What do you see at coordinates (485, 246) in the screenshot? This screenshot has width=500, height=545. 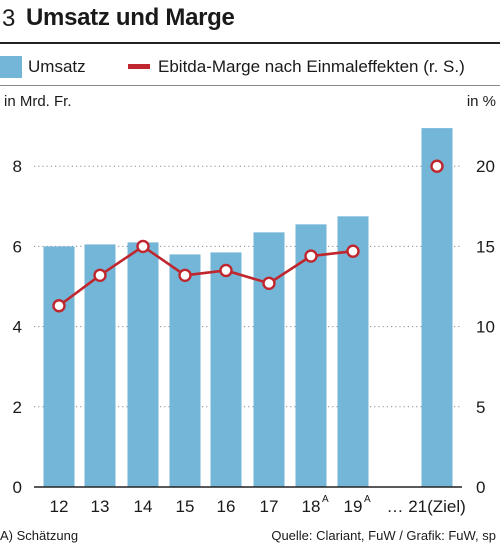 I see `right-tick-label: 15` at bounding box center [485, 246].